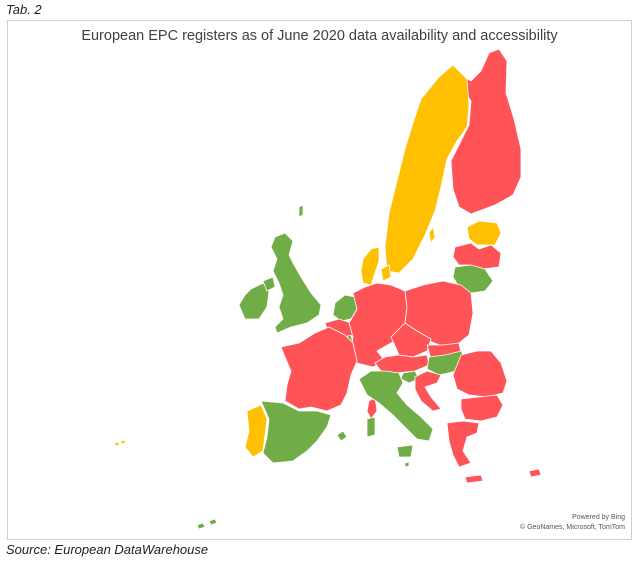 This screenshot has width=641, height=571. Describe the element at coordinates (405, 451) in the screenshot. I see `island-sicily` at that location.